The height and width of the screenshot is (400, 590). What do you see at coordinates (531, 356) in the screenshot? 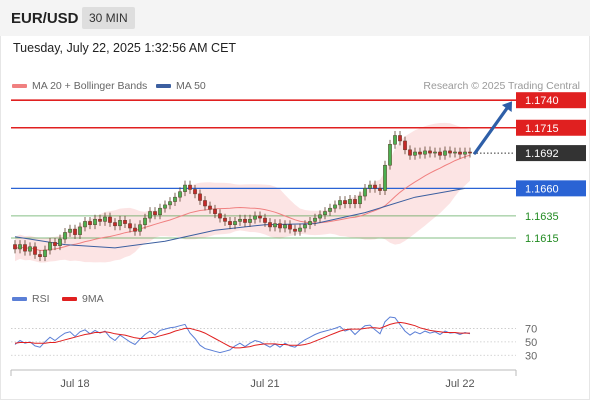
I see `rsi-tick-label: 30` at bounding box center [531, 356].